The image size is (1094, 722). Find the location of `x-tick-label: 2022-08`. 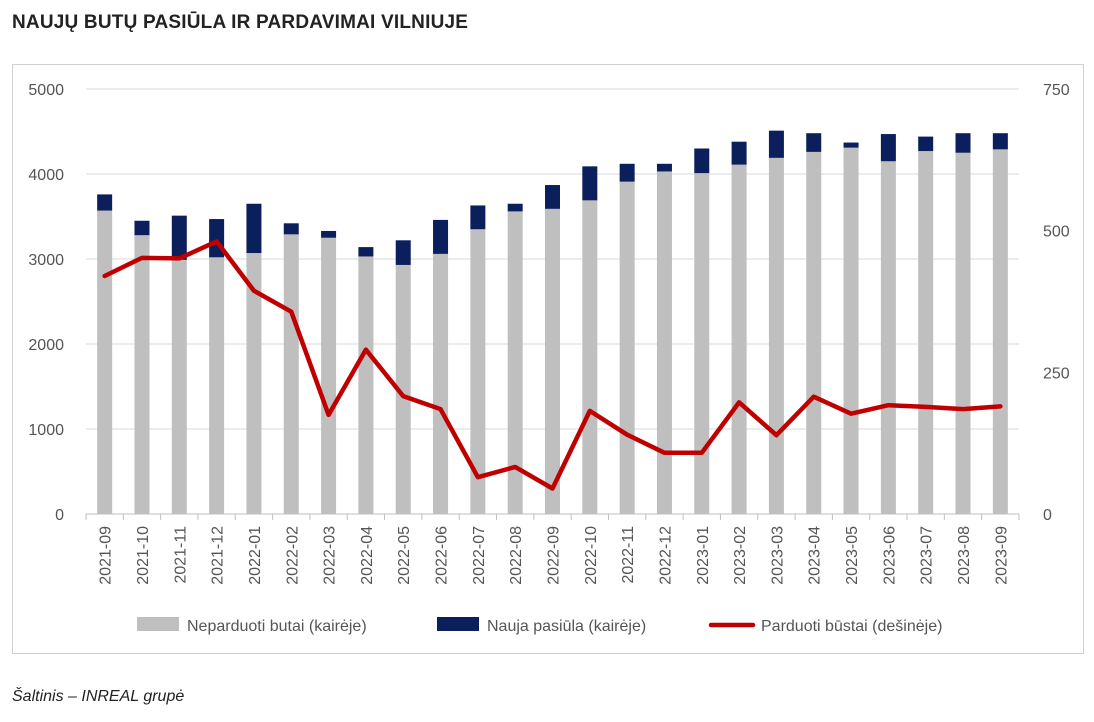

x-tick-label: 2022-08 is located at coordinates (516, 555).